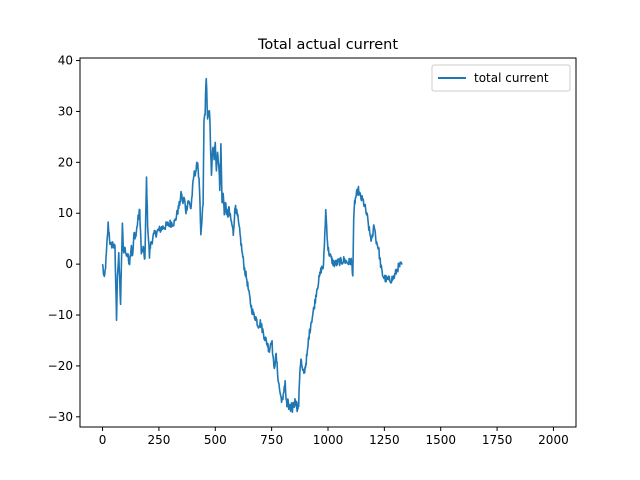 Image resolution: width=640 pixels, height=480 pixels. Describe the element at coordinates (440, 440) in the screenshot. I see `x-tick-label: 1500` at that location.